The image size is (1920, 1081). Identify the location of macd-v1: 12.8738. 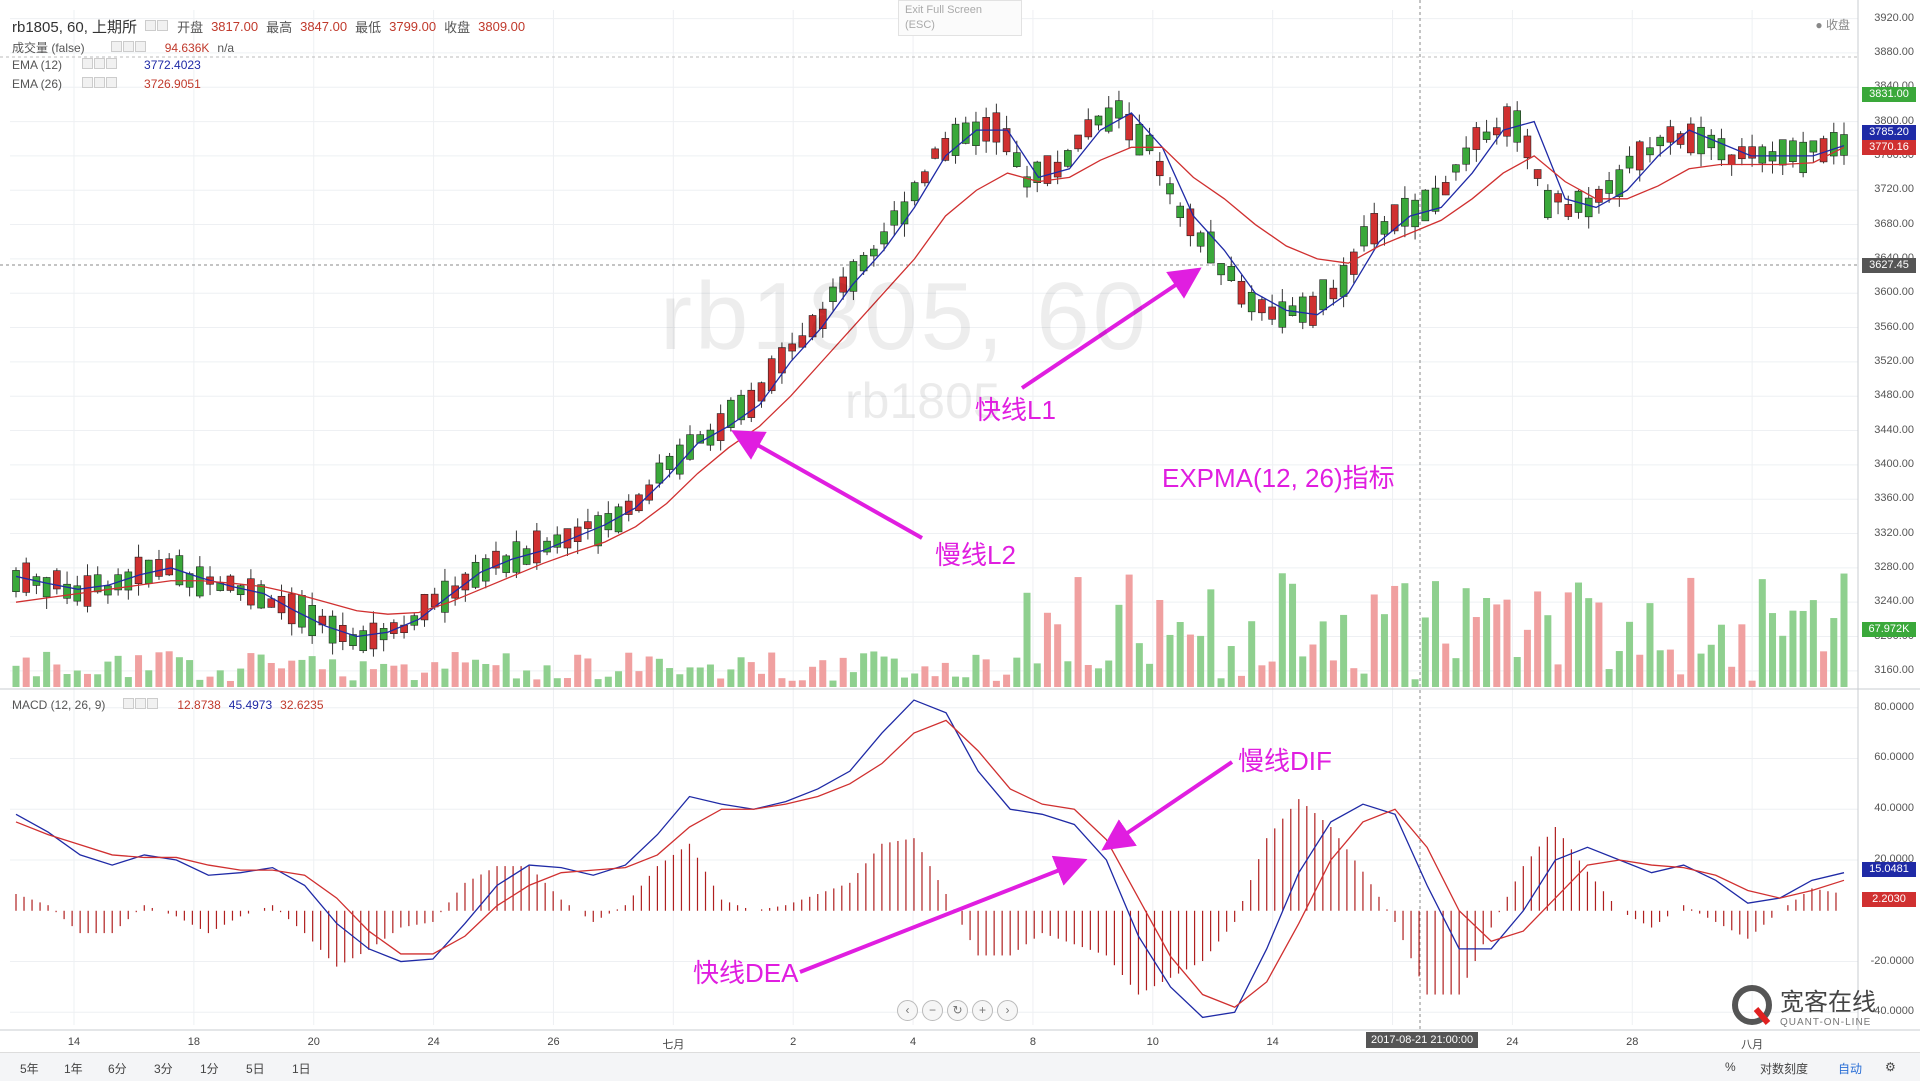
(199, 705).